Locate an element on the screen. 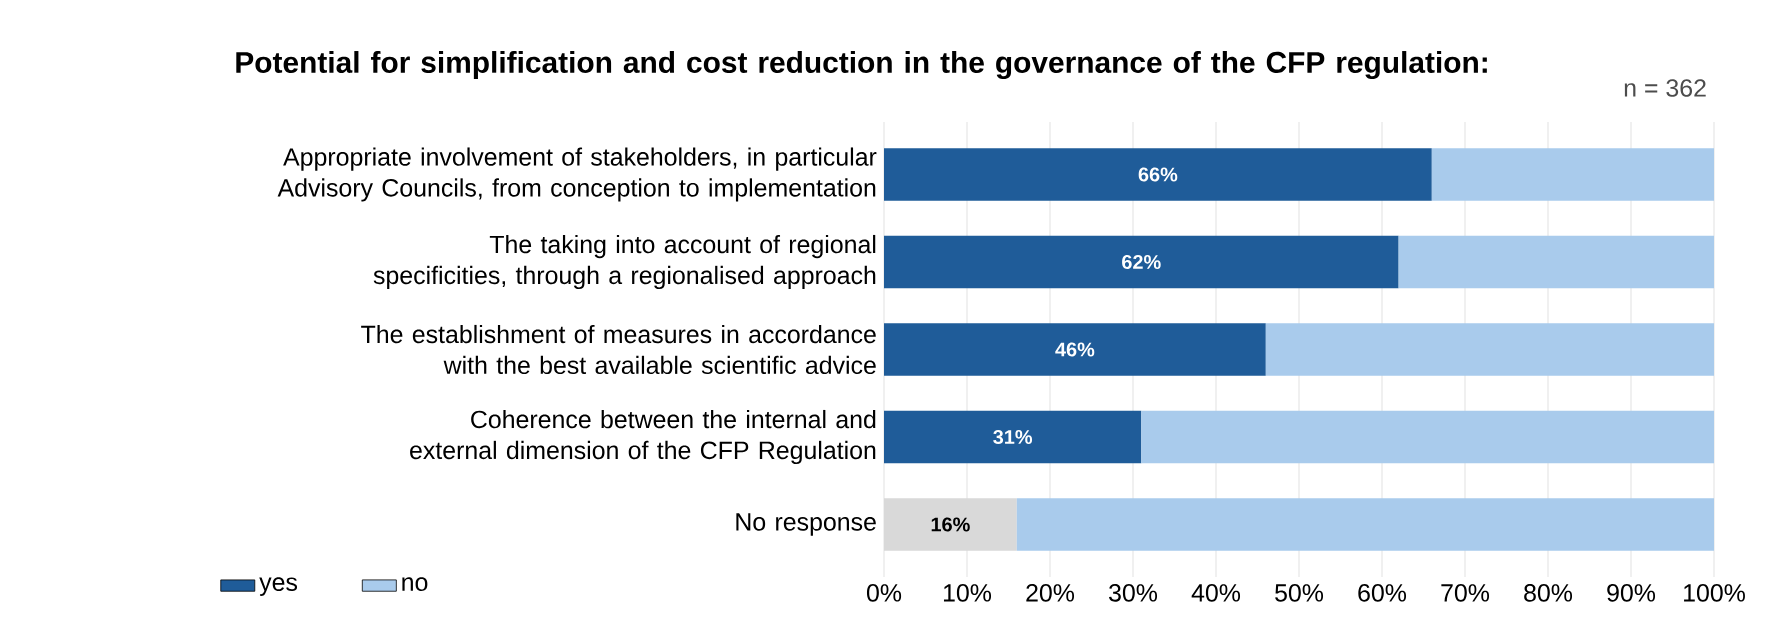 This screenshot has width=1766, height=634. x-tick-label: 50% is located at coordinates (1299, 593).